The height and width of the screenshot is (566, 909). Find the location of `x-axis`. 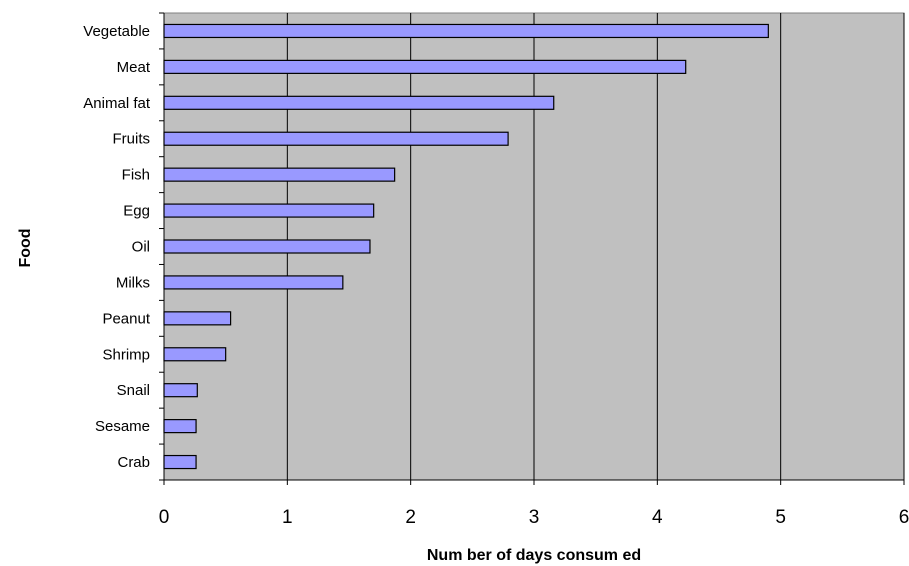

x-axis is located at coordinates (534, 482).